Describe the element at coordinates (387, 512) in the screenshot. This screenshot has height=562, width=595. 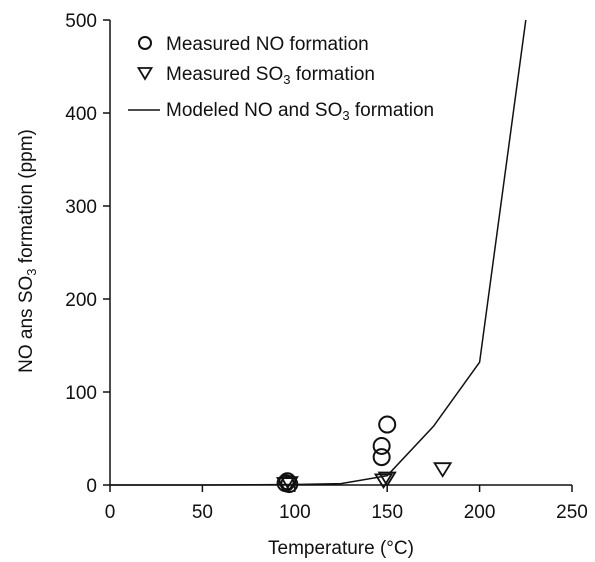
I see `x-tick-label: 150` at that location.